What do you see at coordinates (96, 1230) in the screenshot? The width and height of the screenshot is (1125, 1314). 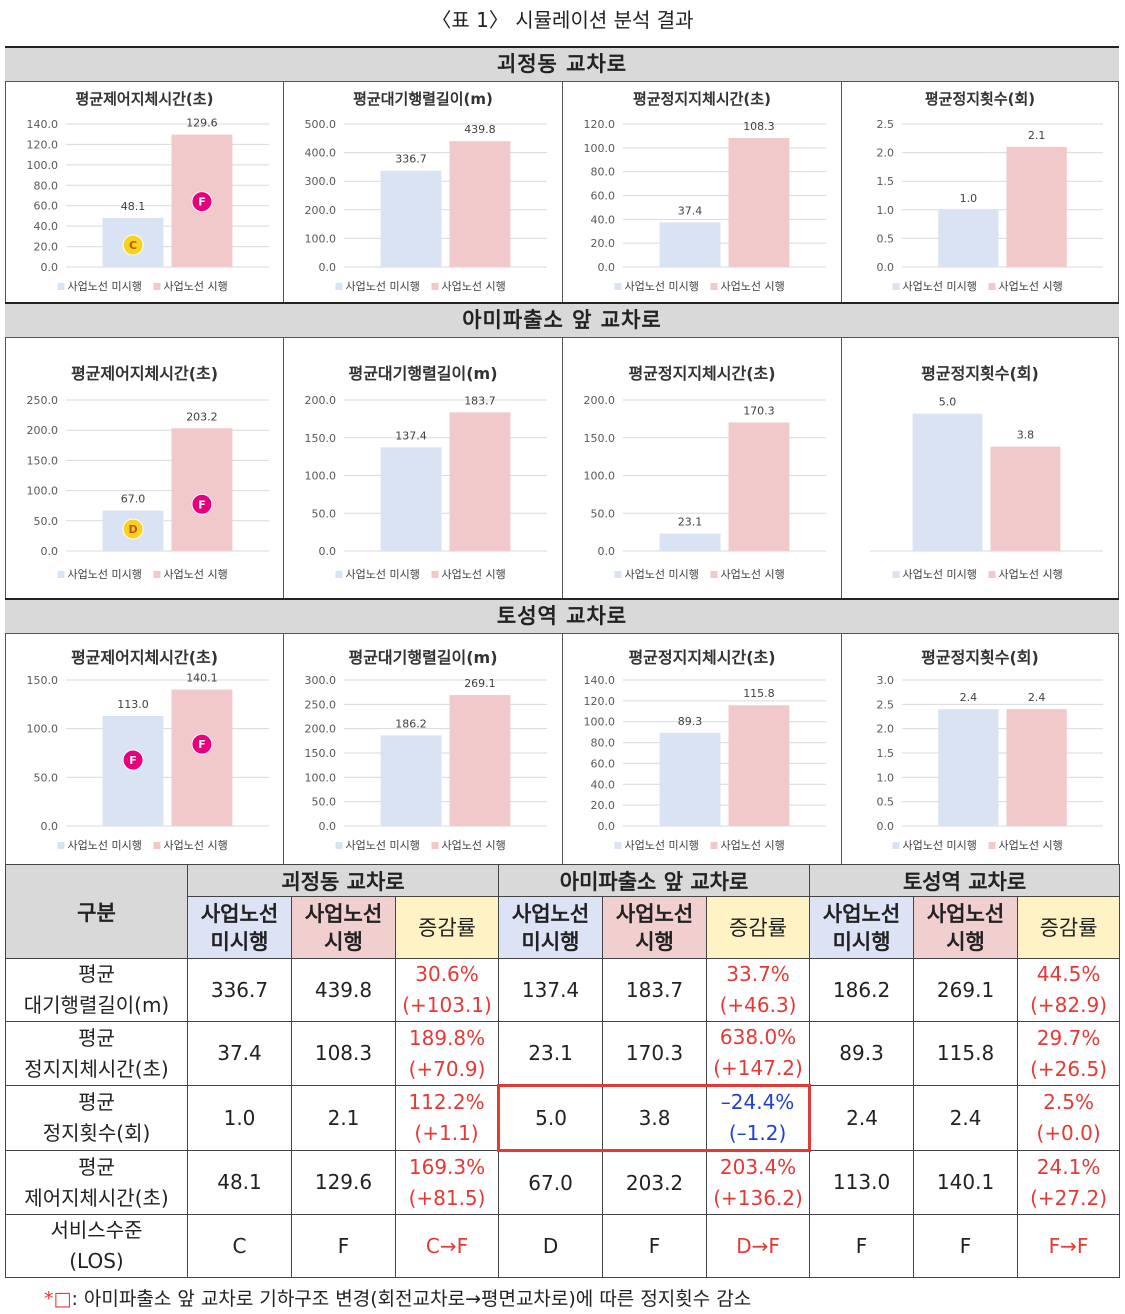 I see `row-label-line: 서비스수준` at bounding box center [96, 1230].